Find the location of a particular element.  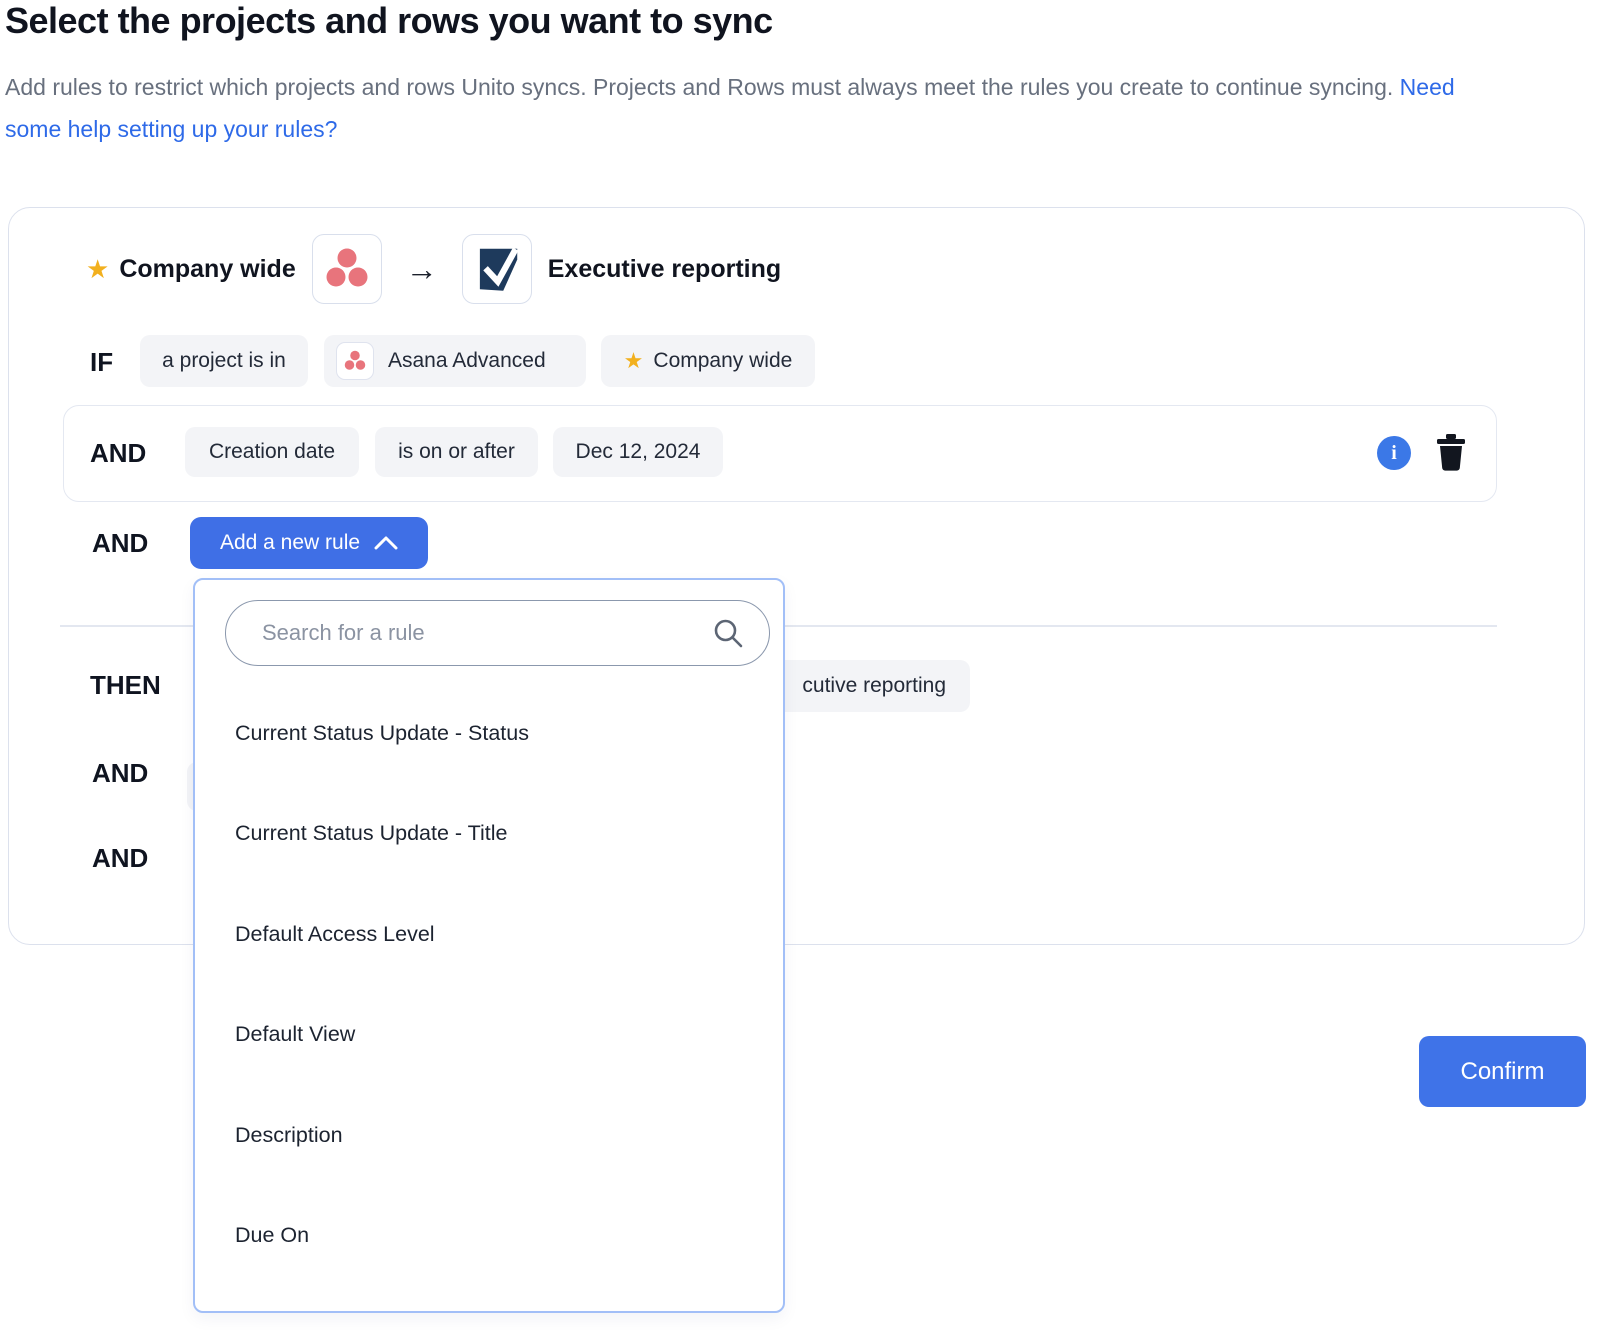

chevron-up-icon is located at coordinates (386, 543).